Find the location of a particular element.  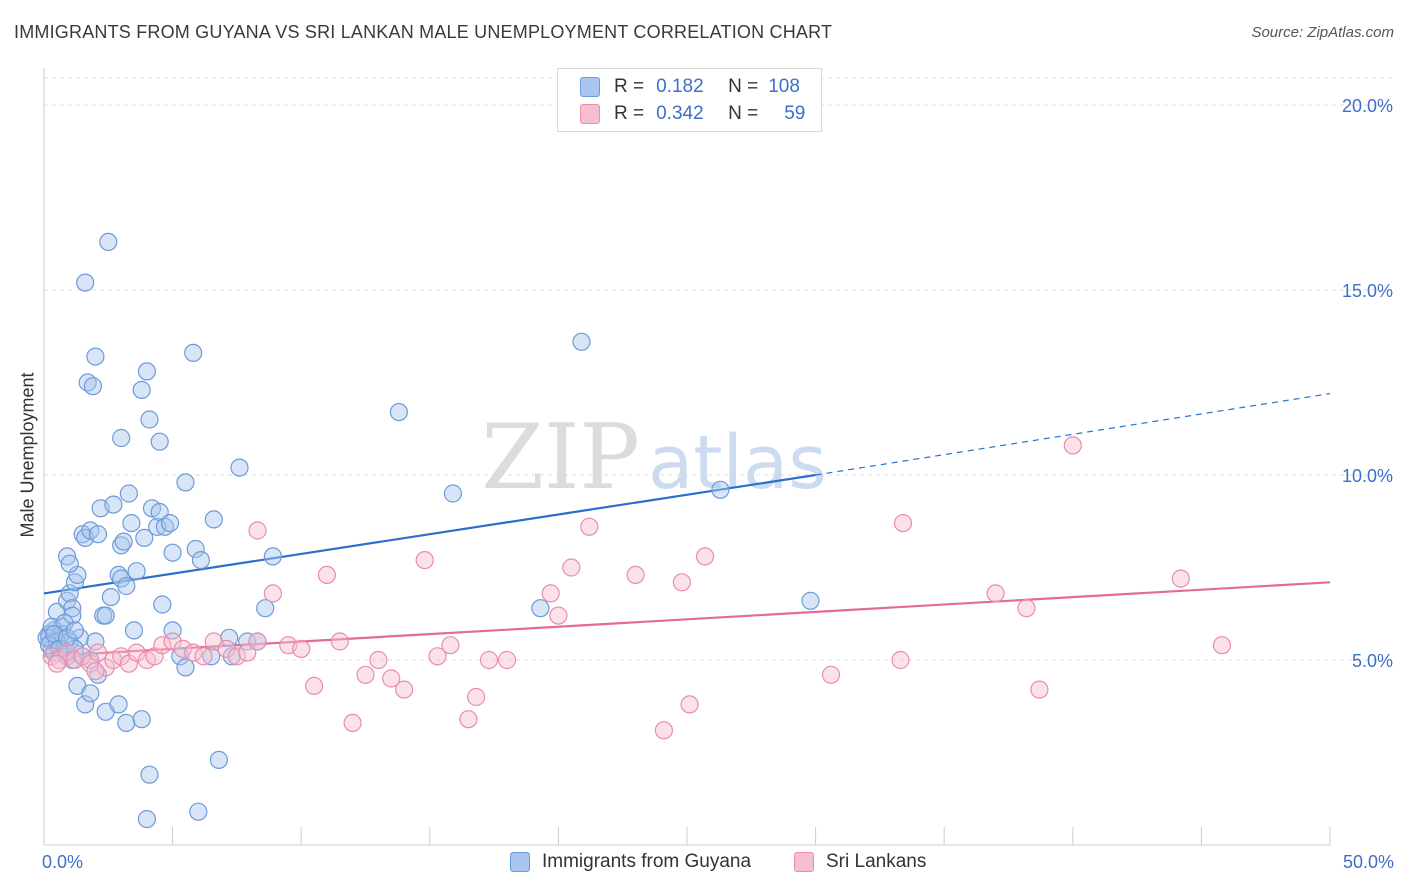

n-value: 108 is located at coordinates (784, 86).